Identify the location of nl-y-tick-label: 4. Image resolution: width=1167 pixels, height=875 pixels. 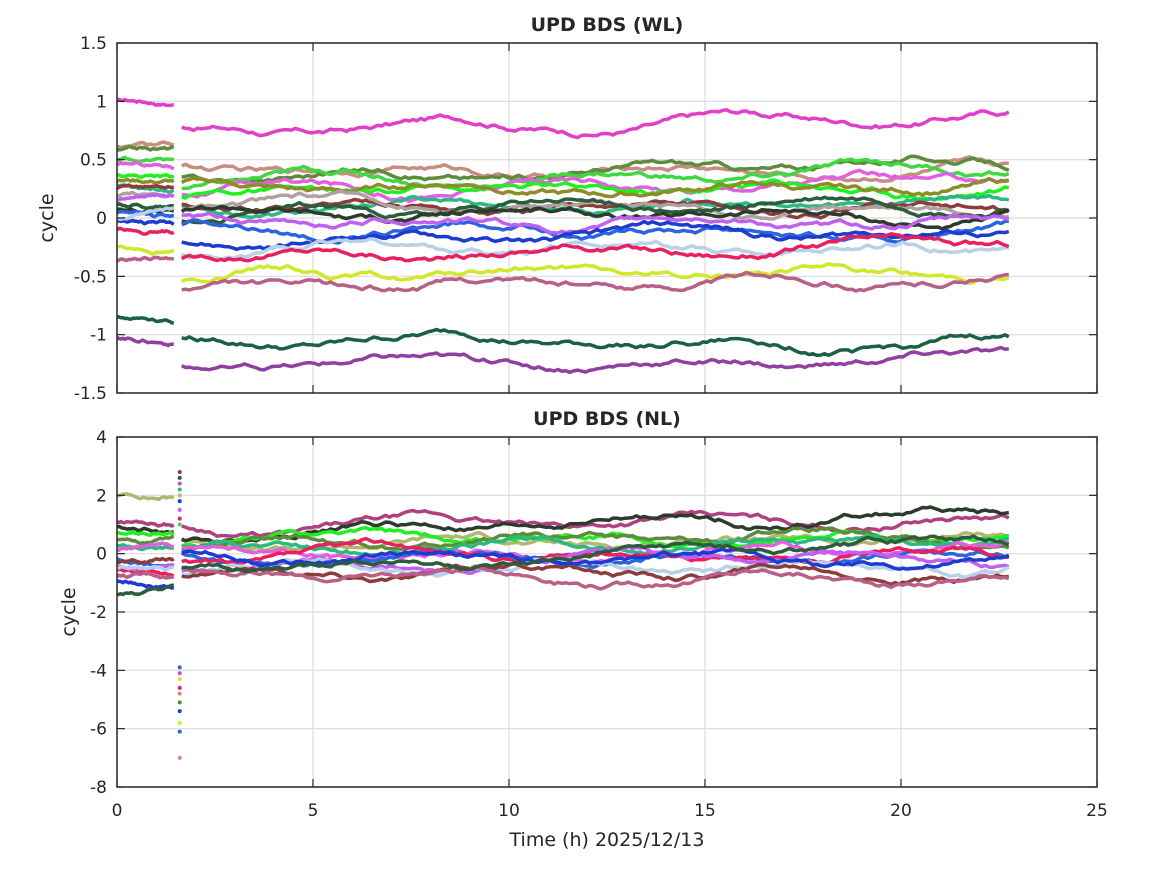
(101, 438).